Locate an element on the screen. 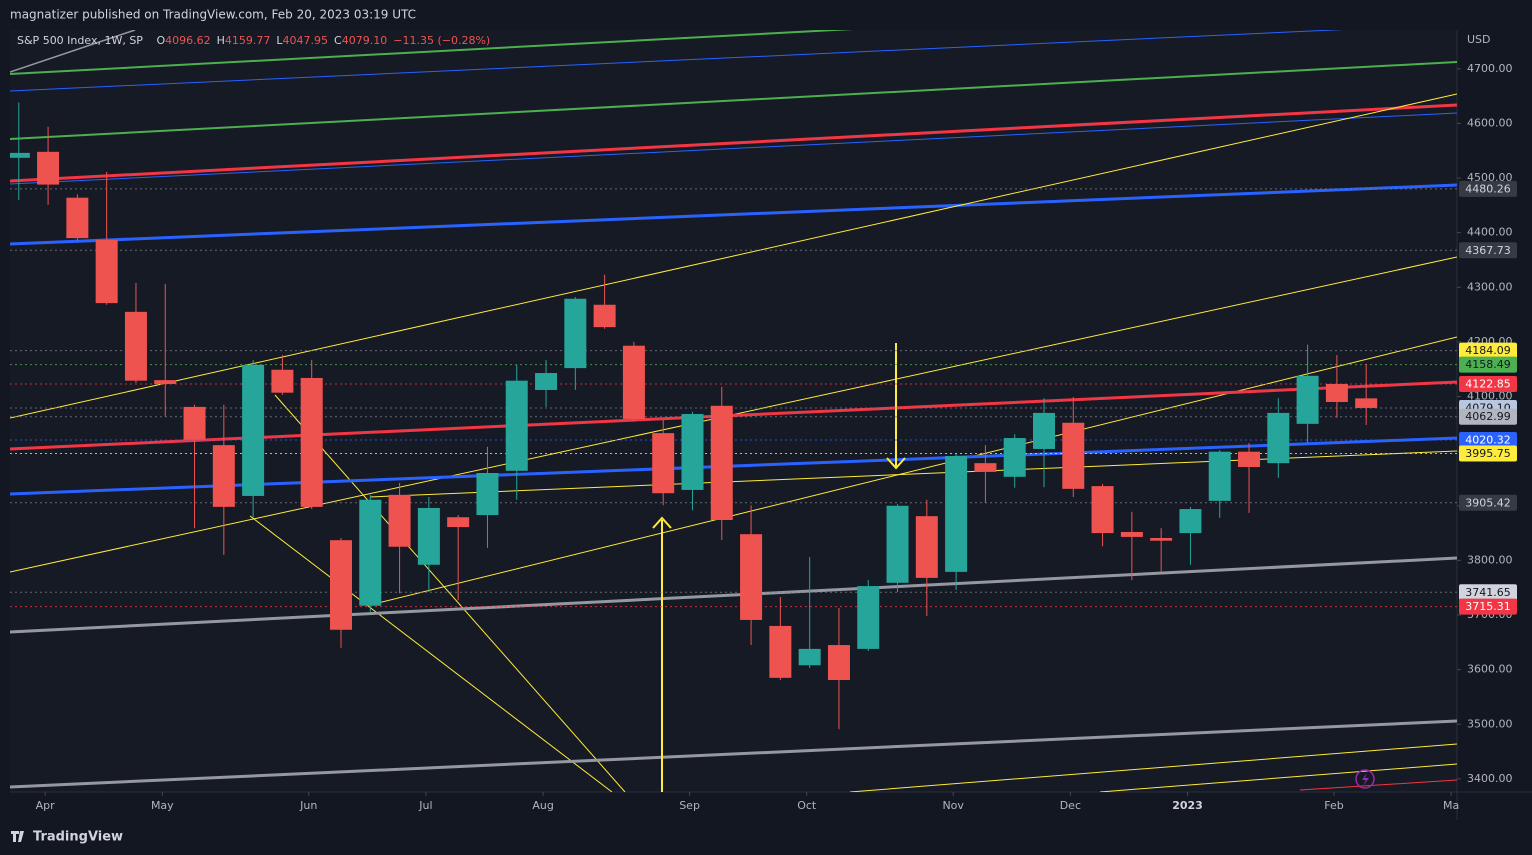 The image size is (1532, 855). price-label: 3995.75 is located at coordinates (1488, 453).